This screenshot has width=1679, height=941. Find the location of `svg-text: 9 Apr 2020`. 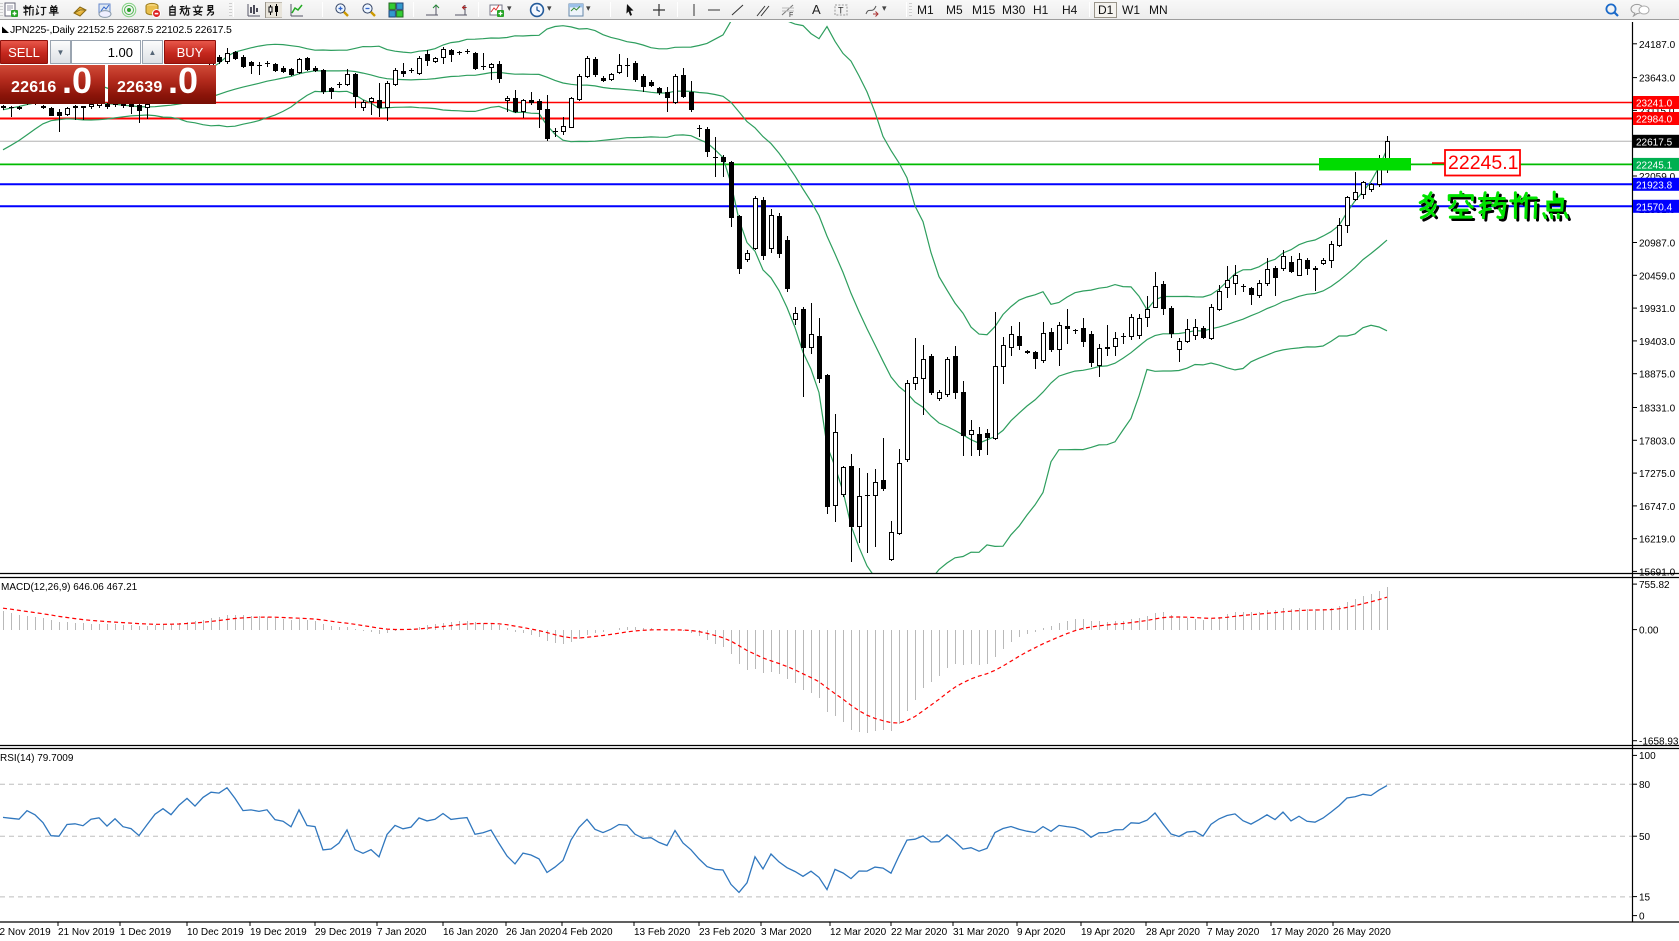

svg-text: 9 Apr 2020 is located at coordinates (1041, 932).